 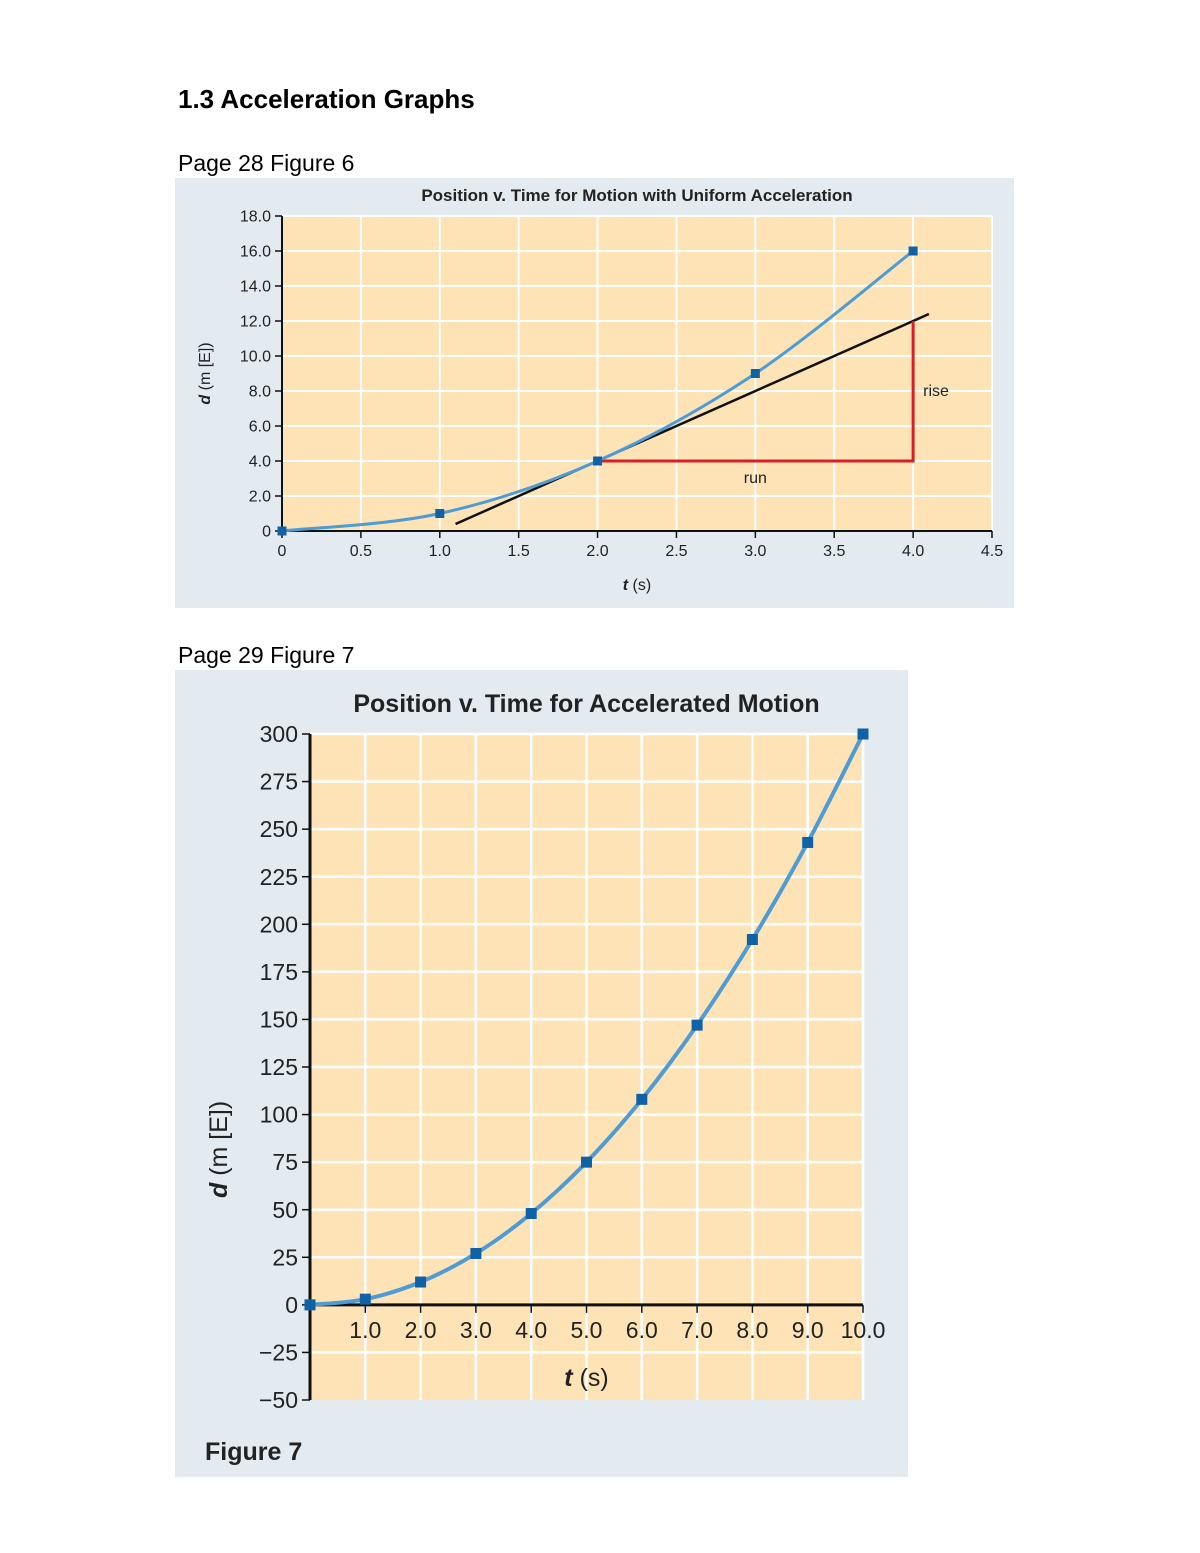 I want to click on y-tick-label: 200, so click(x=279, y=924).